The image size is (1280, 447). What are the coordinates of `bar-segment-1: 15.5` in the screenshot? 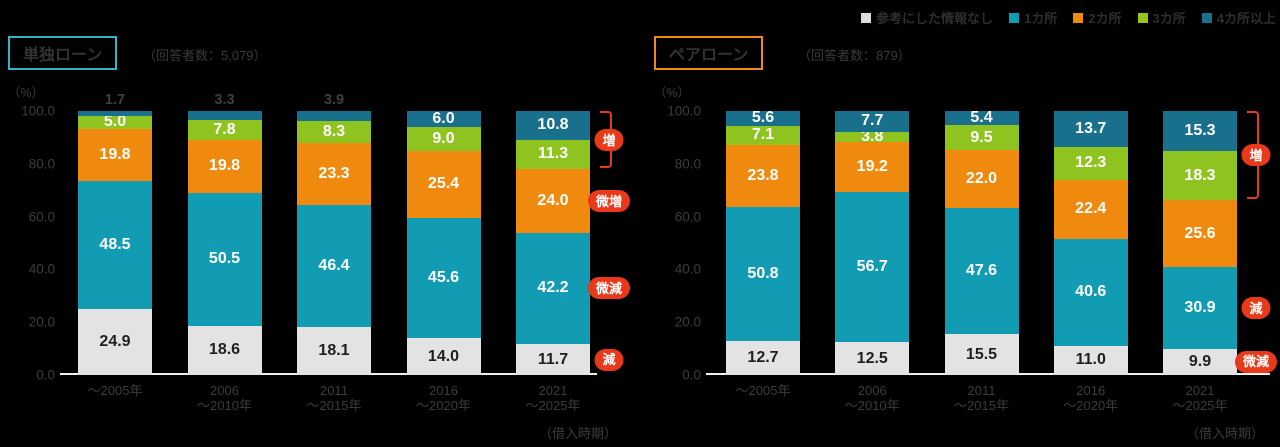 It's located at (981, 354).